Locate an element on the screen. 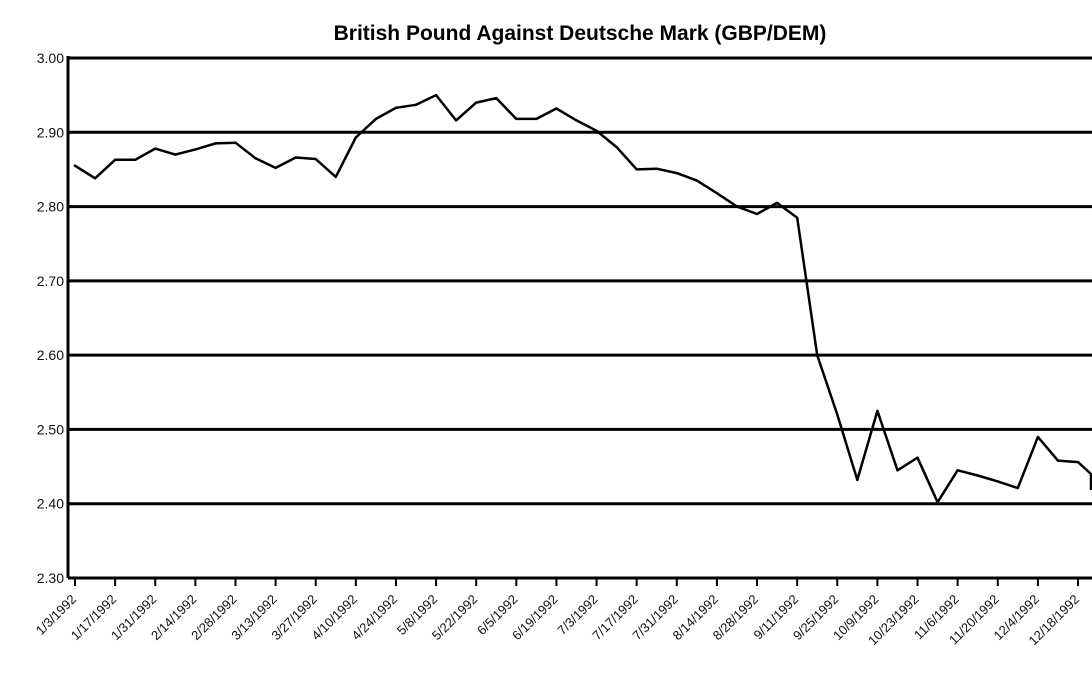 This screenshot has width=1092, height=679. y-tick-label: 3.00 is located at coordinates (50, 58).